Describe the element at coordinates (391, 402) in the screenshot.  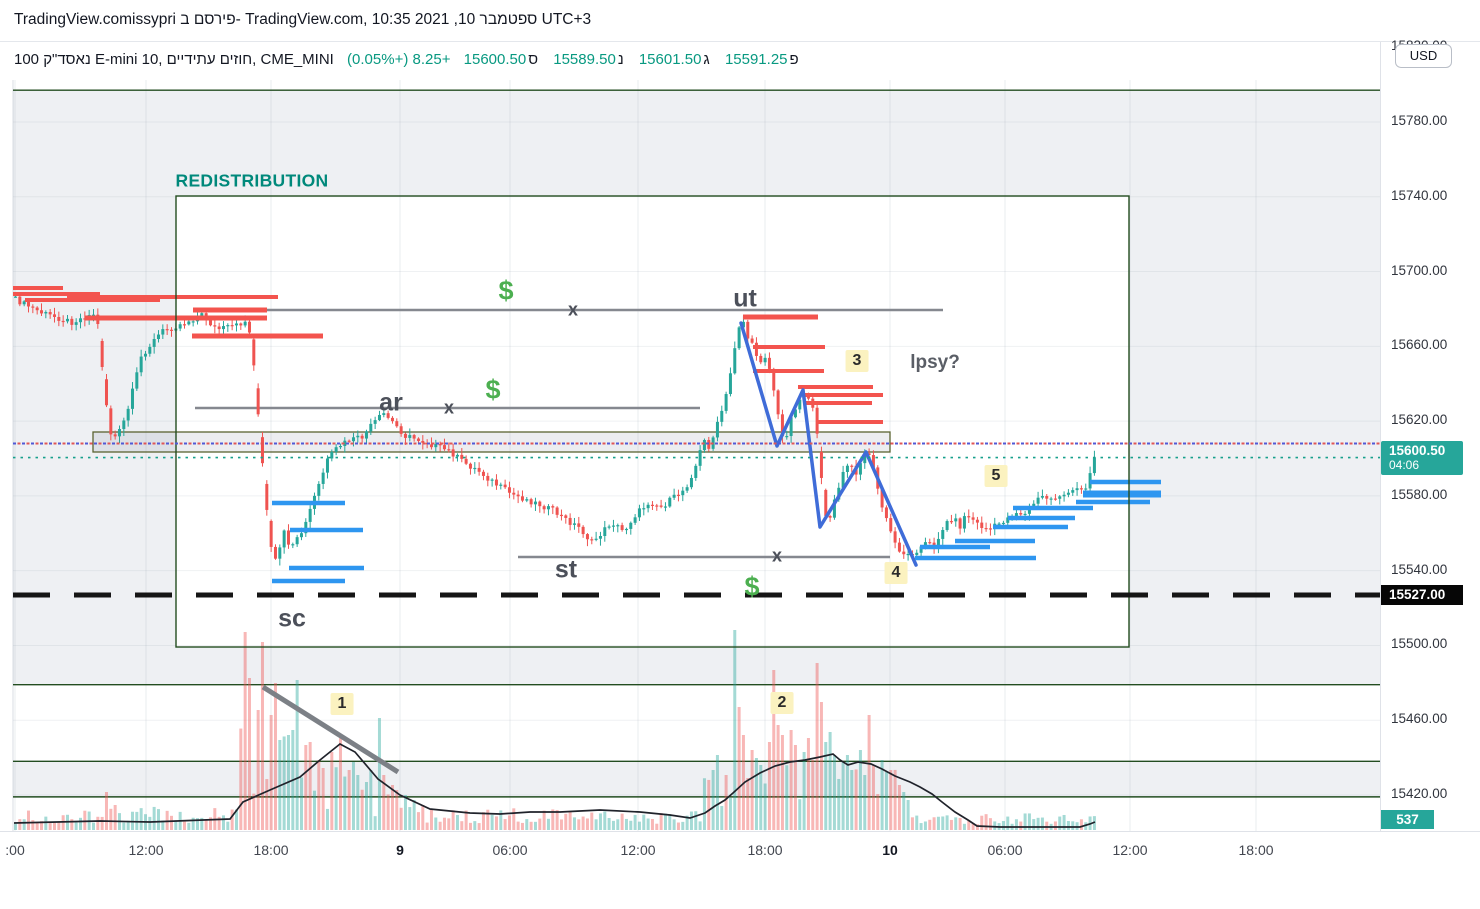
I see `ar-label: ar` at that location.